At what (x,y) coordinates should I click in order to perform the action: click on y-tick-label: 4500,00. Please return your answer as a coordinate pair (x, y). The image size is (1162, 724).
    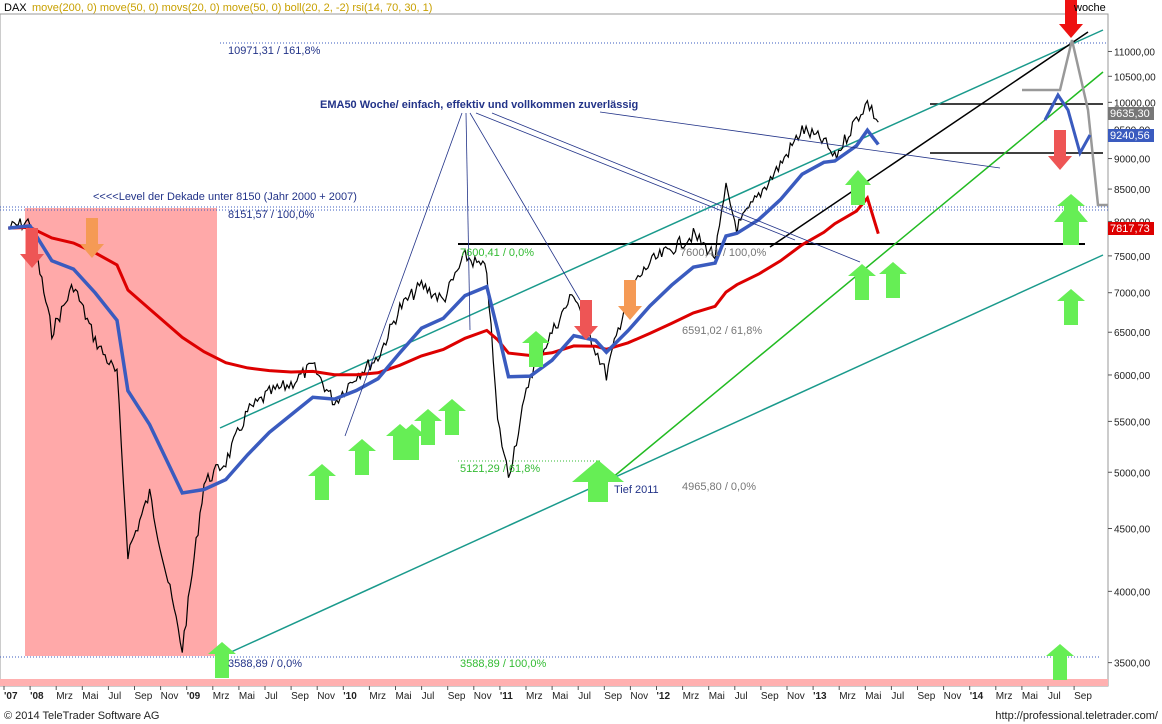
    Looking at the image, I should click on (1132, 529).